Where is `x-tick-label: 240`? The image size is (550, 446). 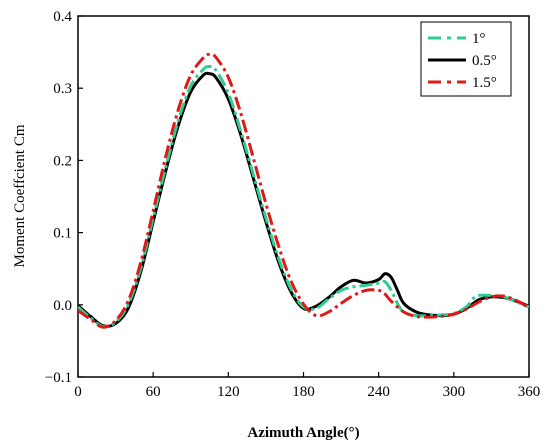
x-tick-label: 240 is located at coordinates (378, 392).